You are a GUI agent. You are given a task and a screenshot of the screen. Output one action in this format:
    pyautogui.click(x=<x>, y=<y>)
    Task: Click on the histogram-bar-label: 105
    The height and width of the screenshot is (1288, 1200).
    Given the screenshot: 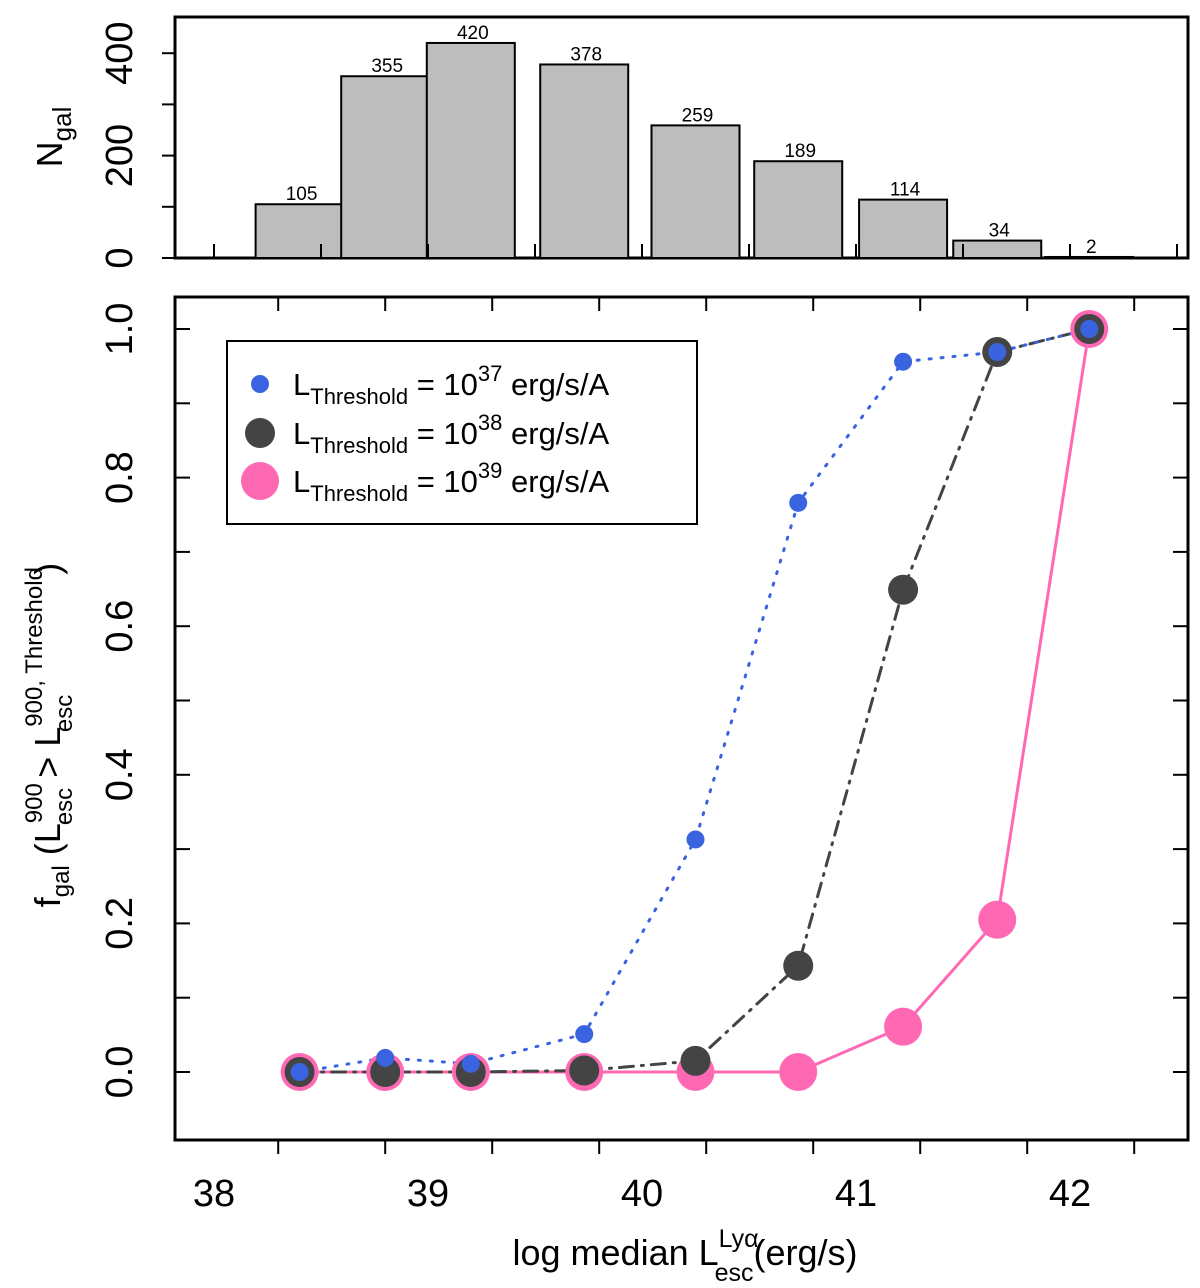 What is the action you would take?
    pyautogui.click(x=302, y=194)
    